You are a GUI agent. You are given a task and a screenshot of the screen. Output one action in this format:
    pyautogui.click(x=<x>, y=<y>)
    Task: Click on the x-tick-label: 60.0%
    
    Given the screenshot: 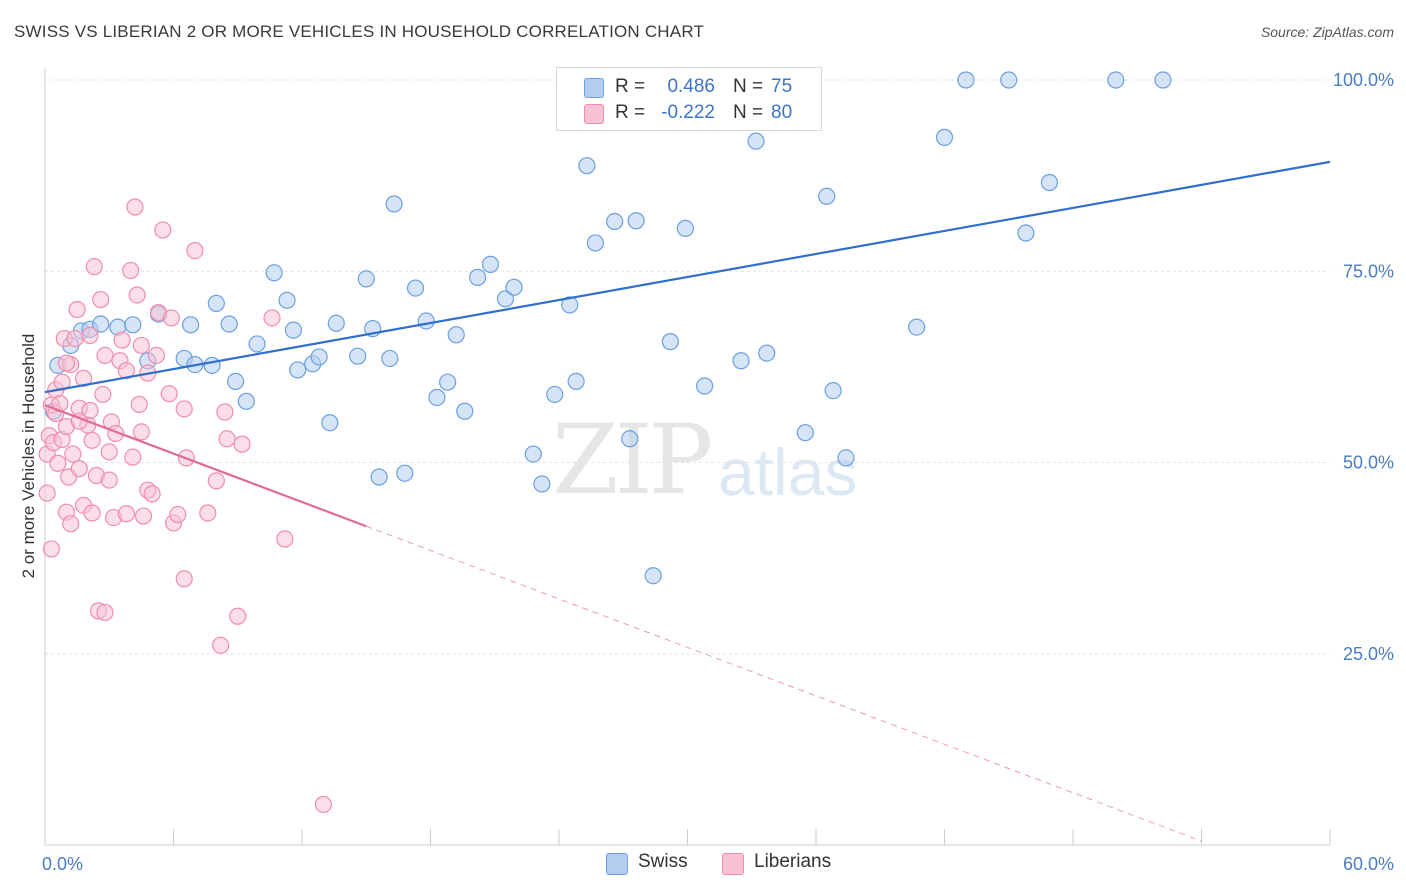 What is the action you would take?
    pyautogui.click(x=1368, y=864)
    